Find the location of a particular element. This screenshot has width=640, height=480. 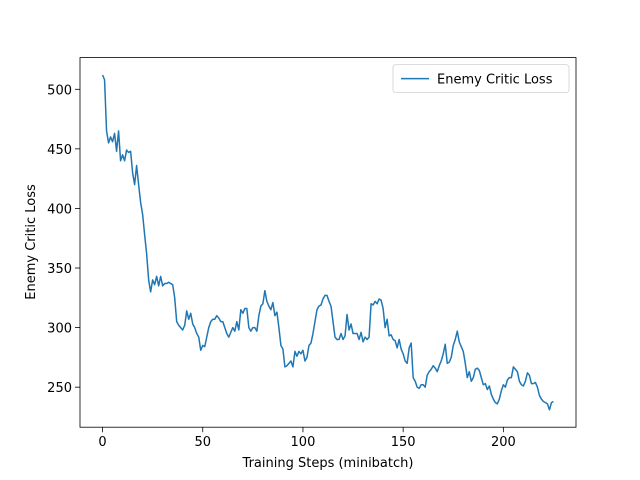

y-tick-label: 300 is located at coordinates (59, 329).